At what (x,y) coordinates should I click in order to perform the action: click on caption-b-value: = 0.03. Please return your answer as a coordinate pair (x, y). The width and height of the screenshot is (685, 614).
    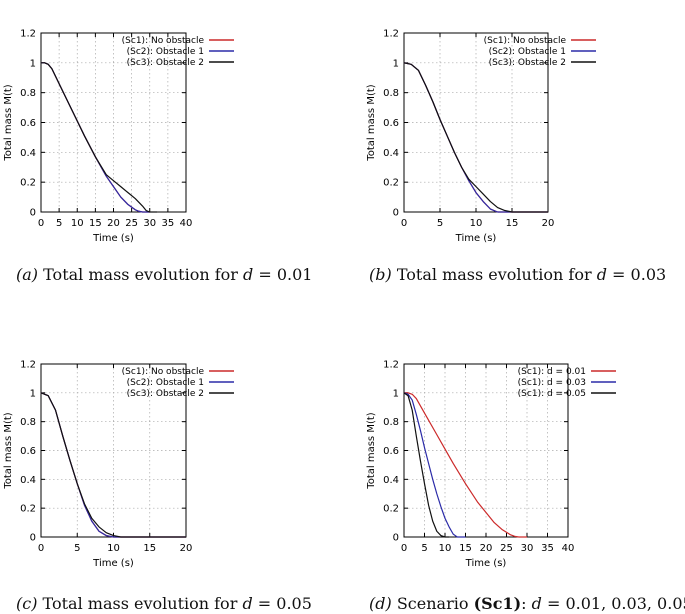
    Looking at the image, I should click on (636, 274).